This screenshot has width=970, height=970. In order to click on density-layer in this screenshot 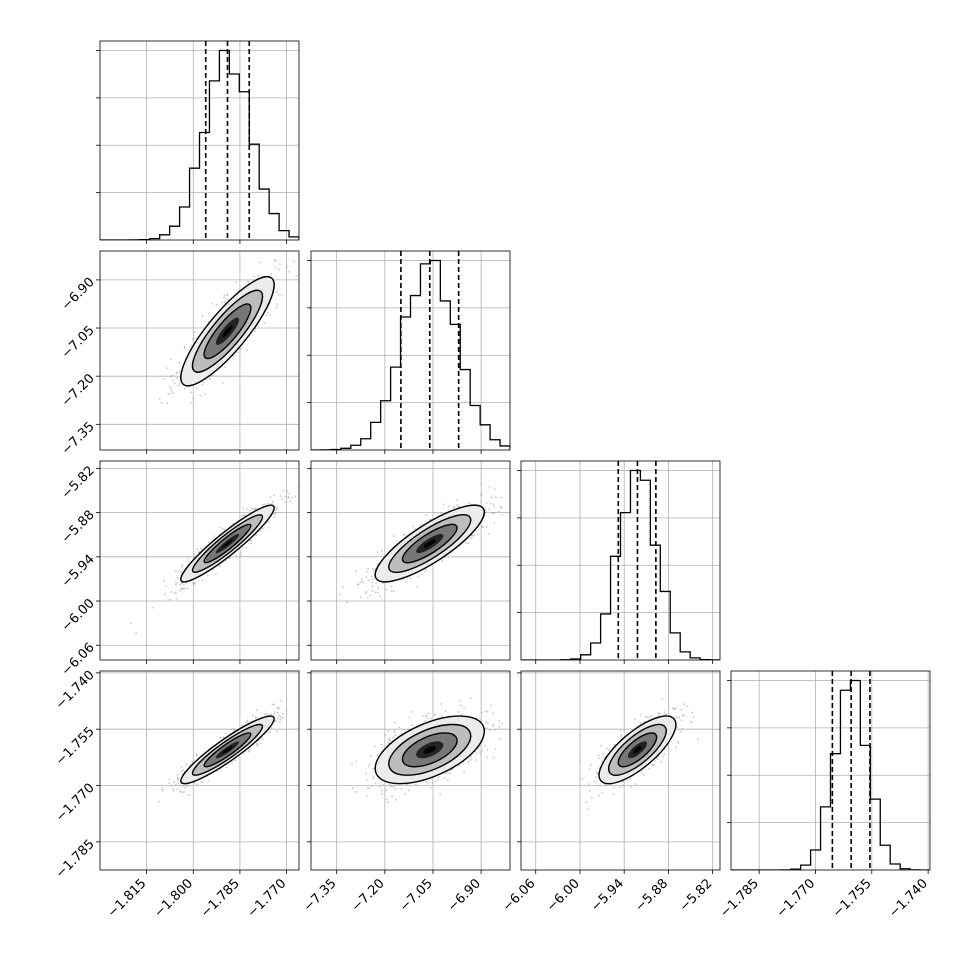, I will do `click(223, 751)`.